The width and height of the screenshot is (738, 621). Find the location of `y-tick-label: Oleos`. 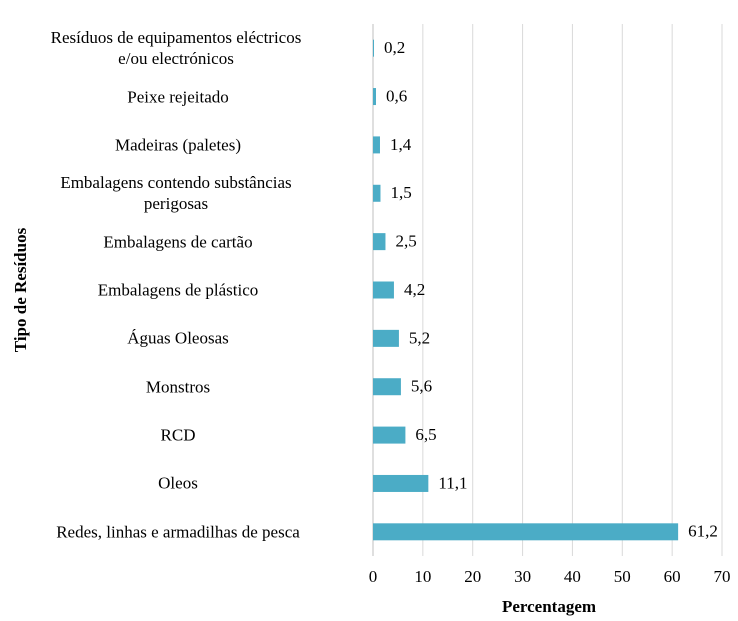

y-tick-label: Oleos is located at coordinates (178, 483).